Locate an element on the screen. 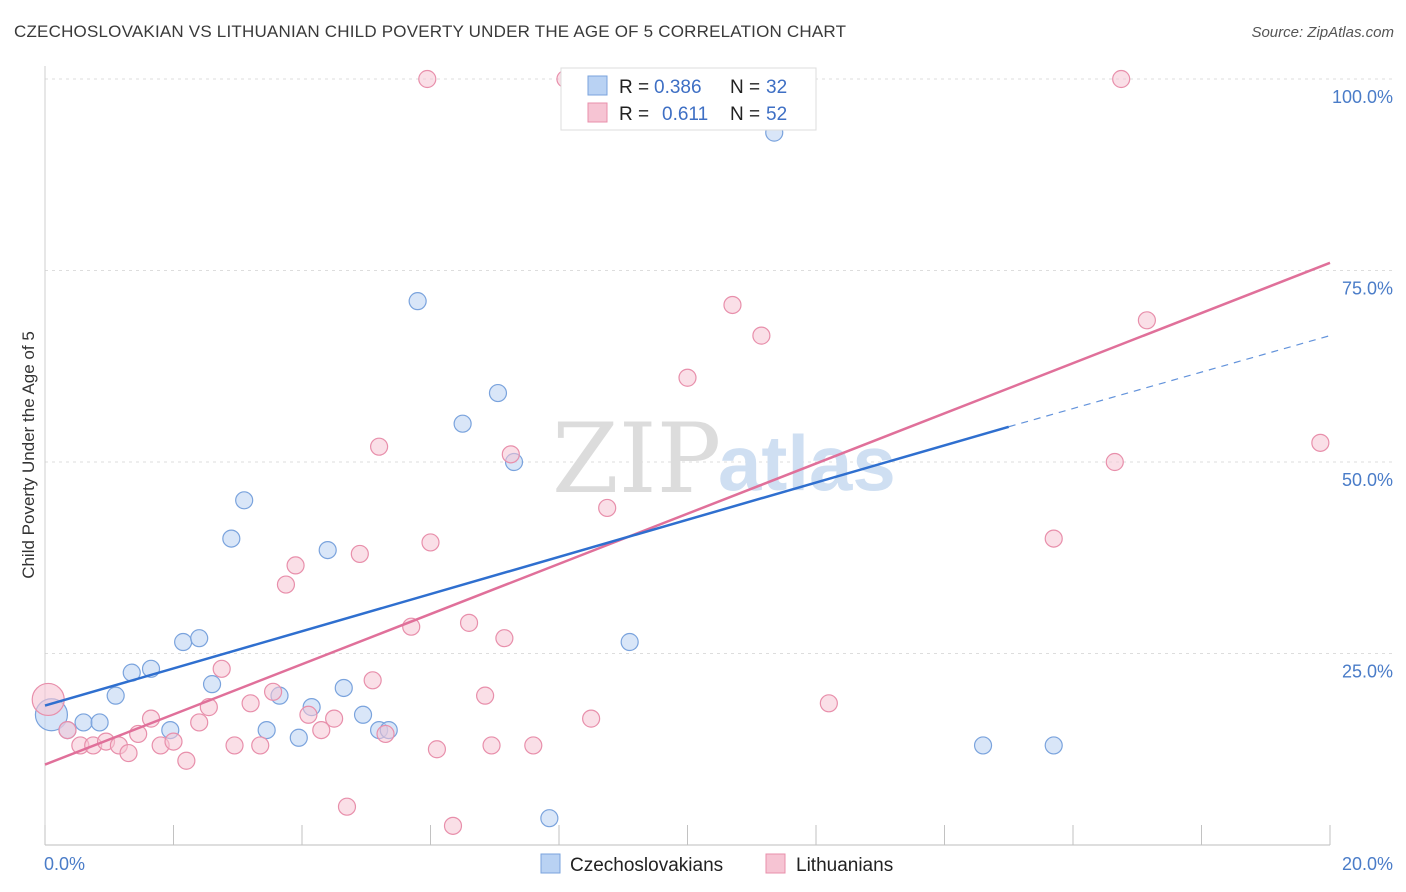  y-tick-label: 50.0% is located at coordinates (1367, 480).